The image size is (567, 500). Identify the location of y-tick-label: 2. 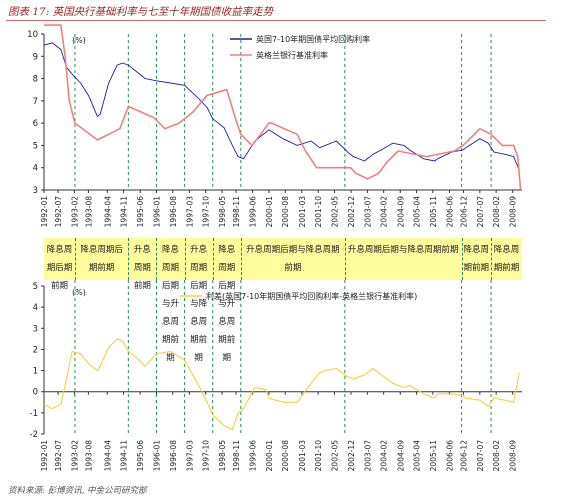
(35, 350).